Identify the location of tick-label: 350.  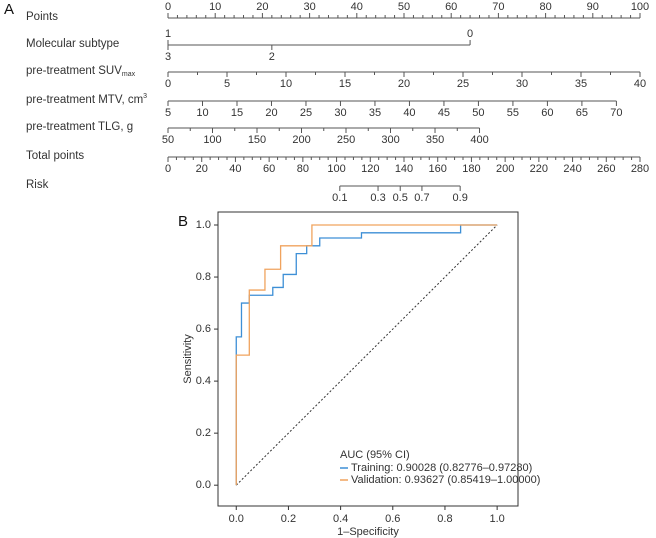
(435, 140).